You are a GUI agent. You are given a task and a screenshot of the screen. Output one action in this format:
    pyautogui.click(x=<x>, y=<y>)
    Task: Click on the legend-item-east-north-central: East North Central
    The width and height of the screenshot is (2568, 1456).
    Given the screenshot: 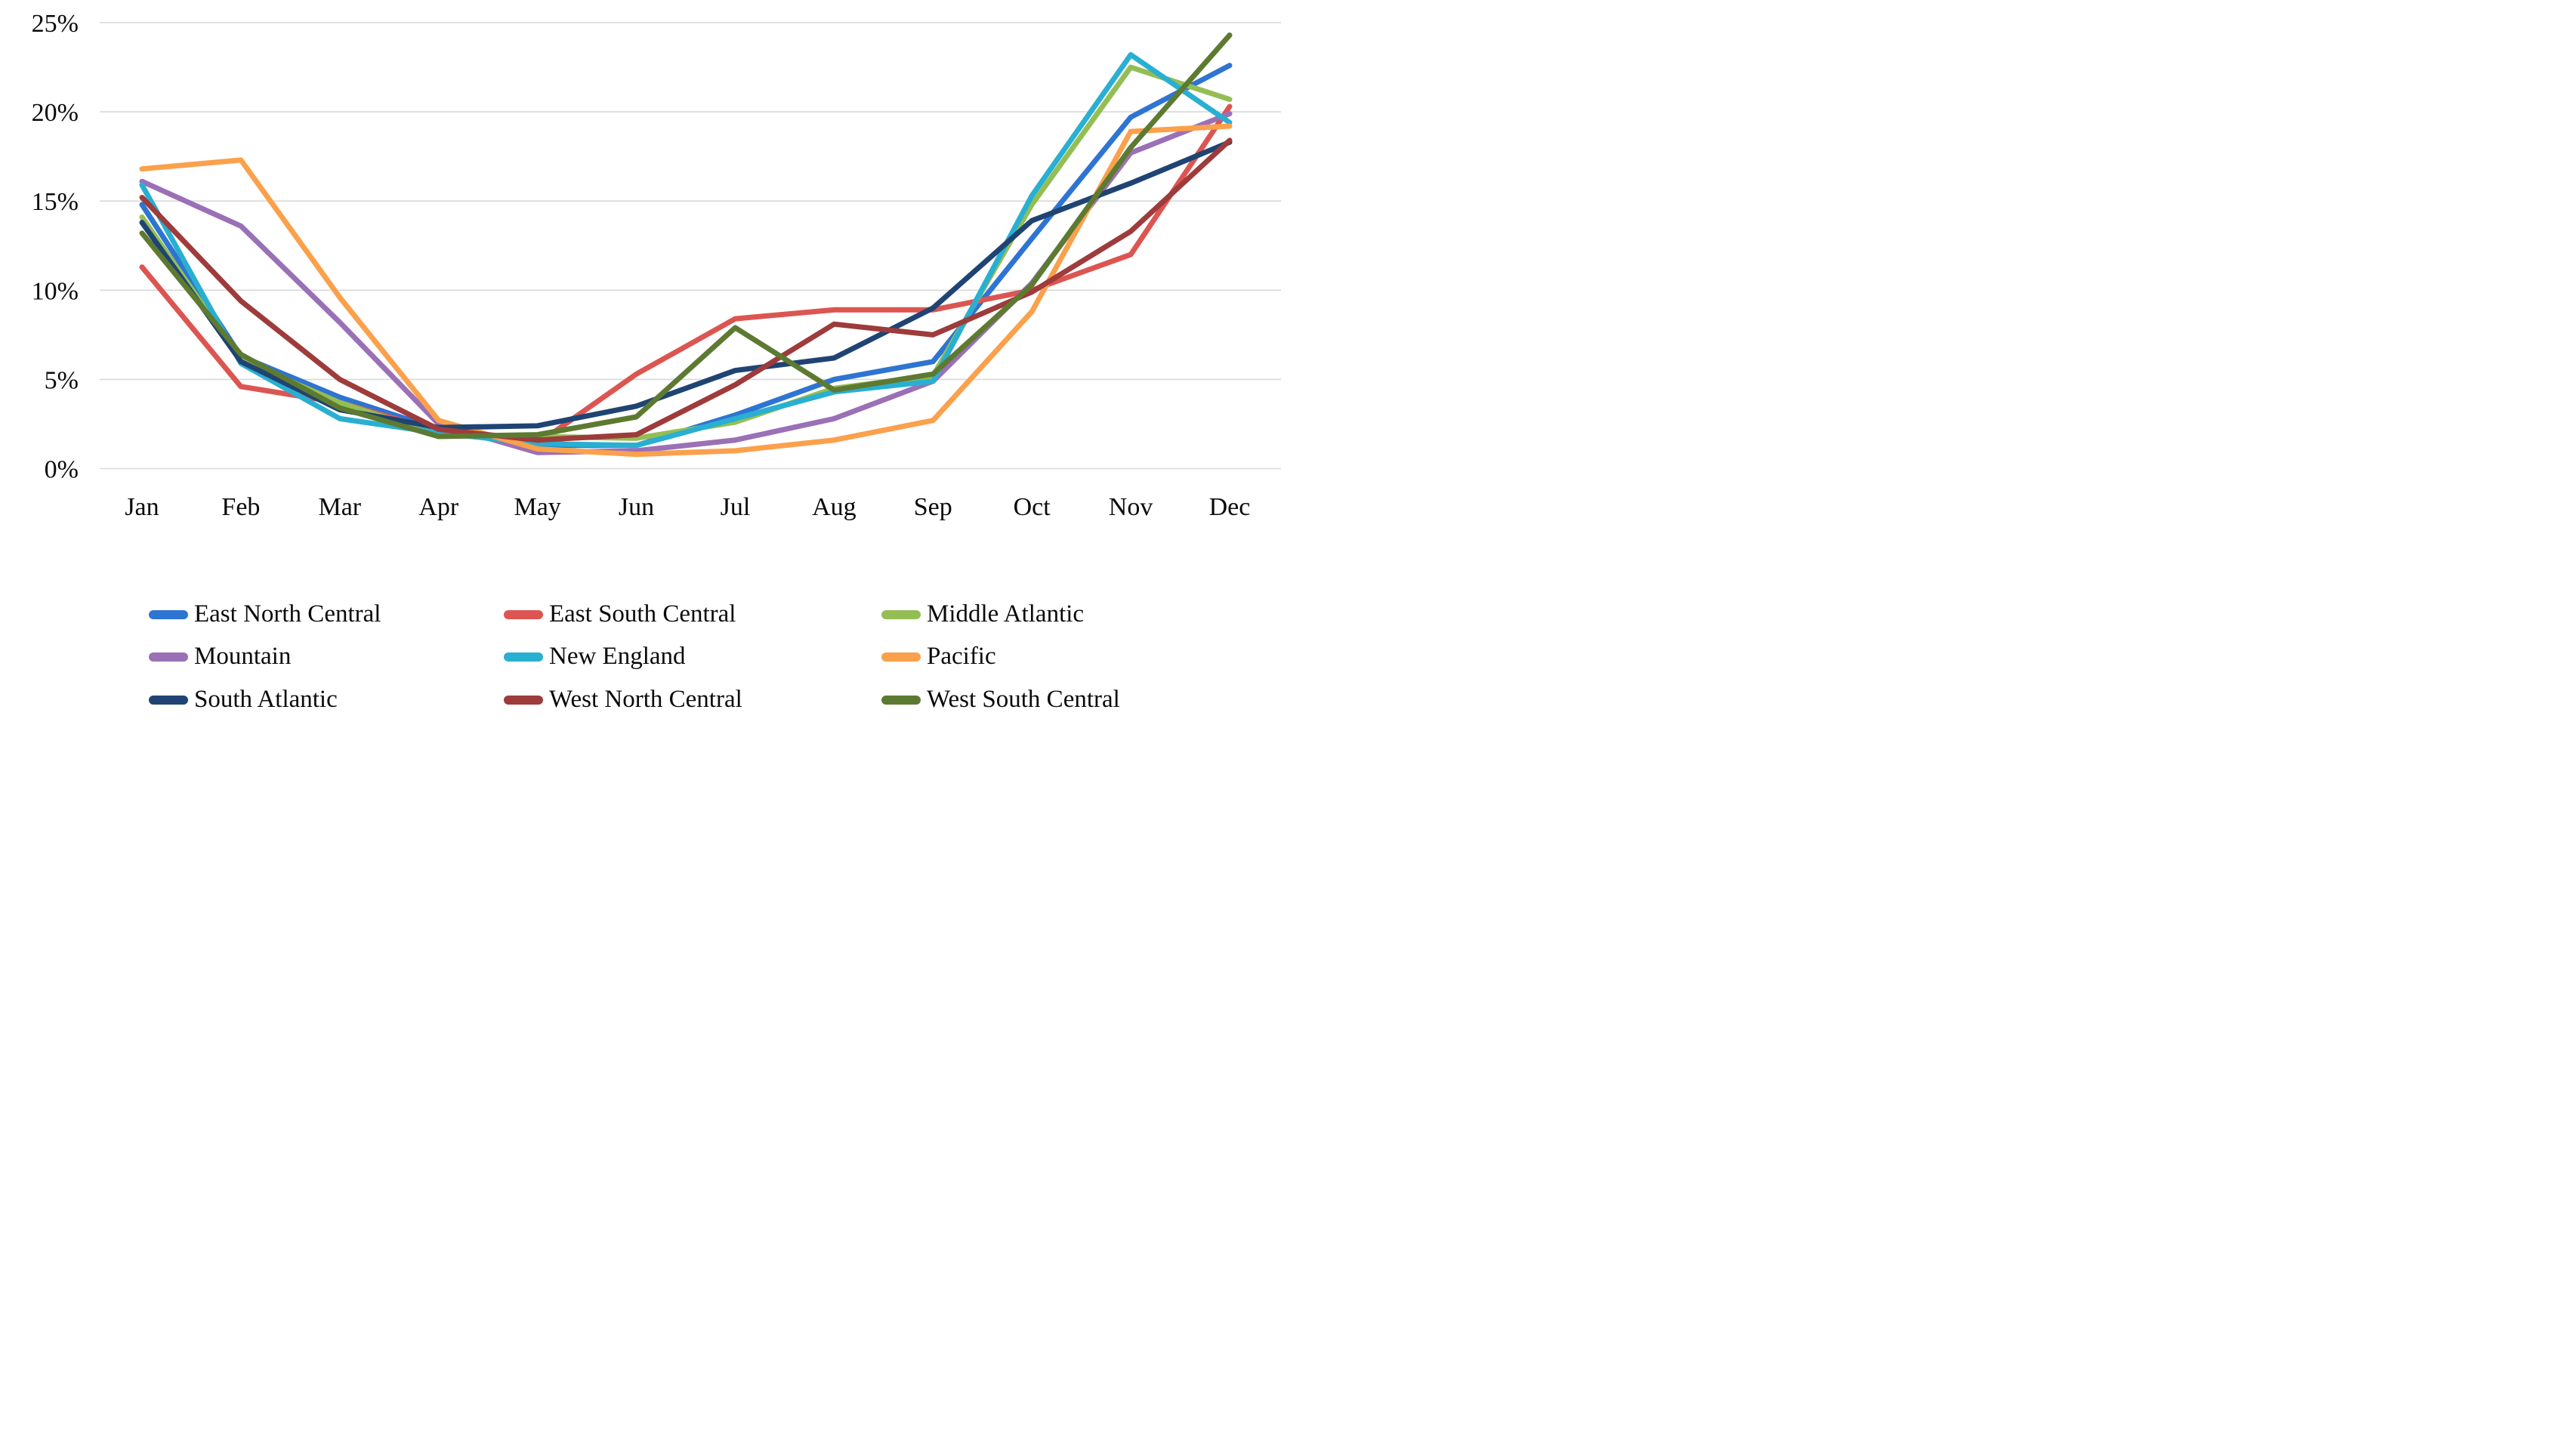 What is the action you would take?
    pyautogui.click(x=265, y=614)
    